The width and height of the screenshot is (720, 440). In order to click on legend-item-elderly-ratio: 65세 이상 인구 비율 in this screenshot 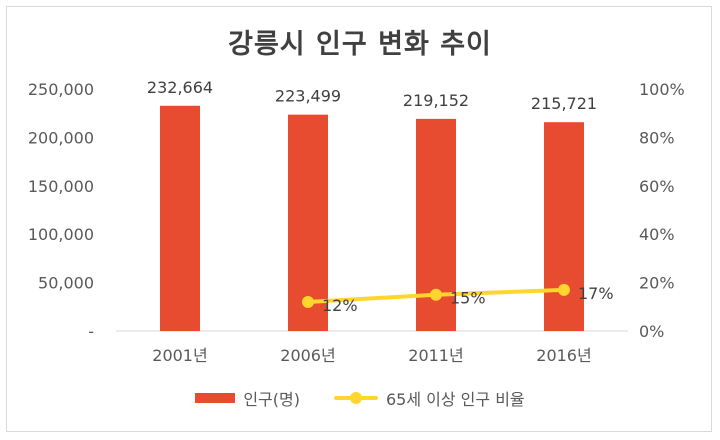, I will do `click(429, 398)`.